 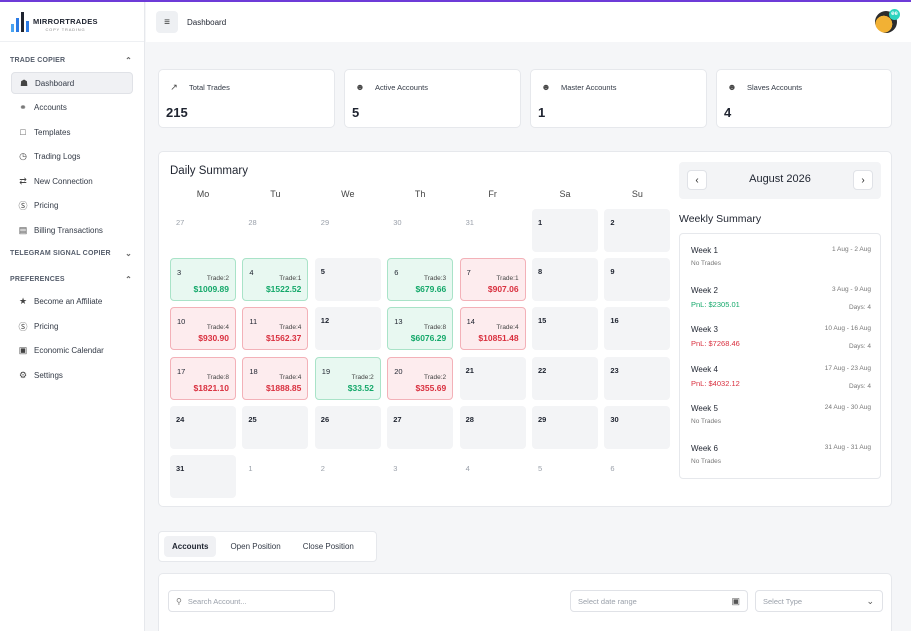 What do you see at coordinates (503, 289) in the screenshot?
I see `day-pnl-amount: $907.06` at bounding box center [503, 289].